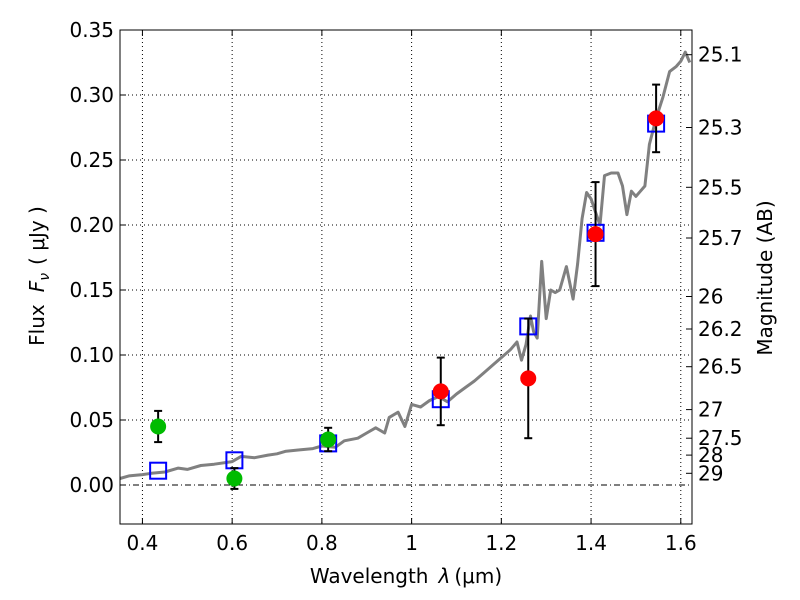 Image resolution: width=800 pixels, height=600 pixels. What do you see at coordinates (37, 286) in the screenshot?
I see `y-axis-label-symbol: F` at bounding box center [37, 286].